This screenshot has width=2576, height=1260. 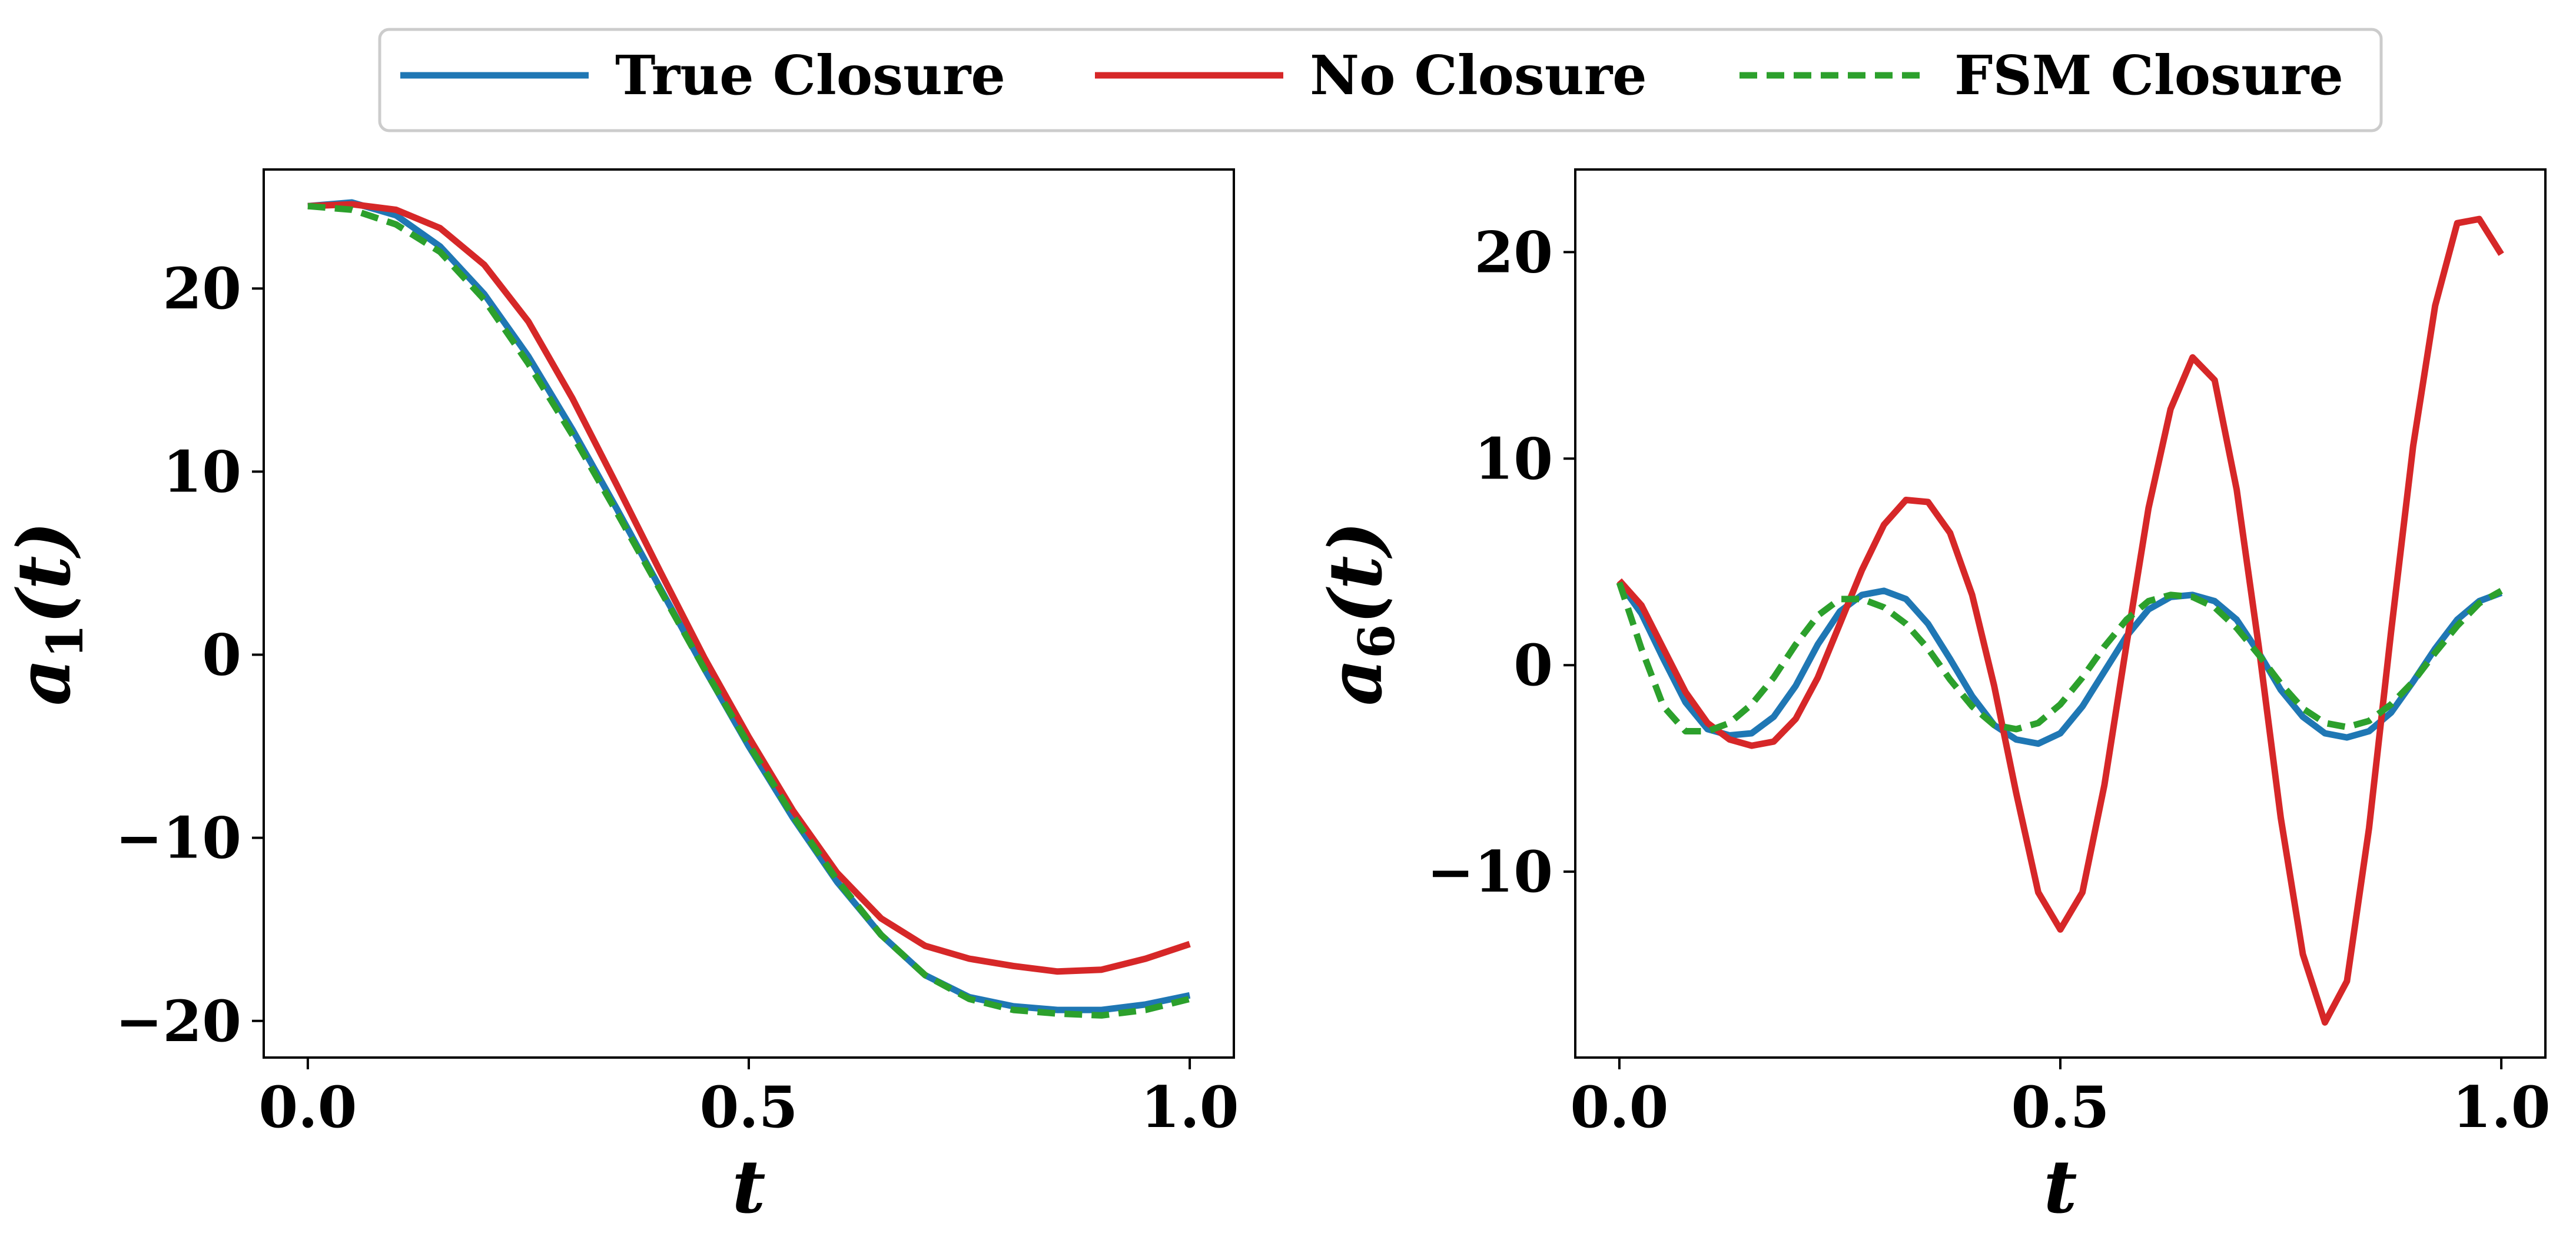 I want to click on right-y-axis-label: a6(t), so click(x=1359, y=613).